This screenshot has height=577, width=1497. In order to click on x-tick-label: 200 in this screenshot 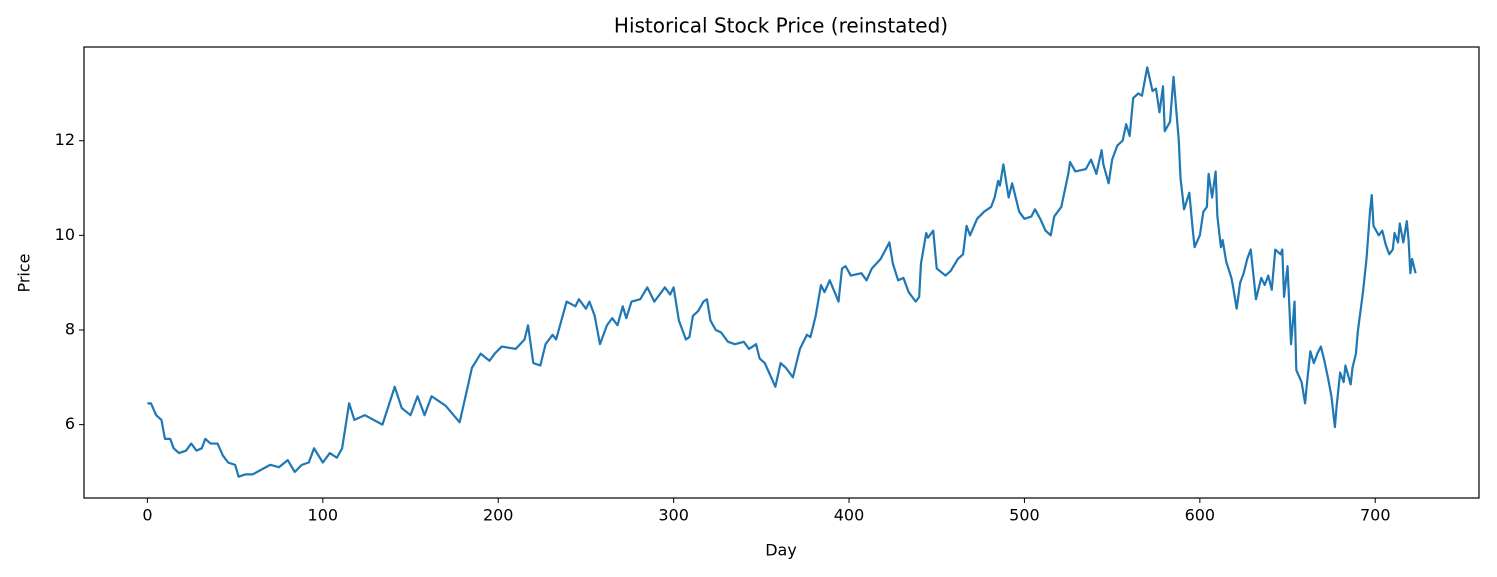, I will do `click(498, 515)`.